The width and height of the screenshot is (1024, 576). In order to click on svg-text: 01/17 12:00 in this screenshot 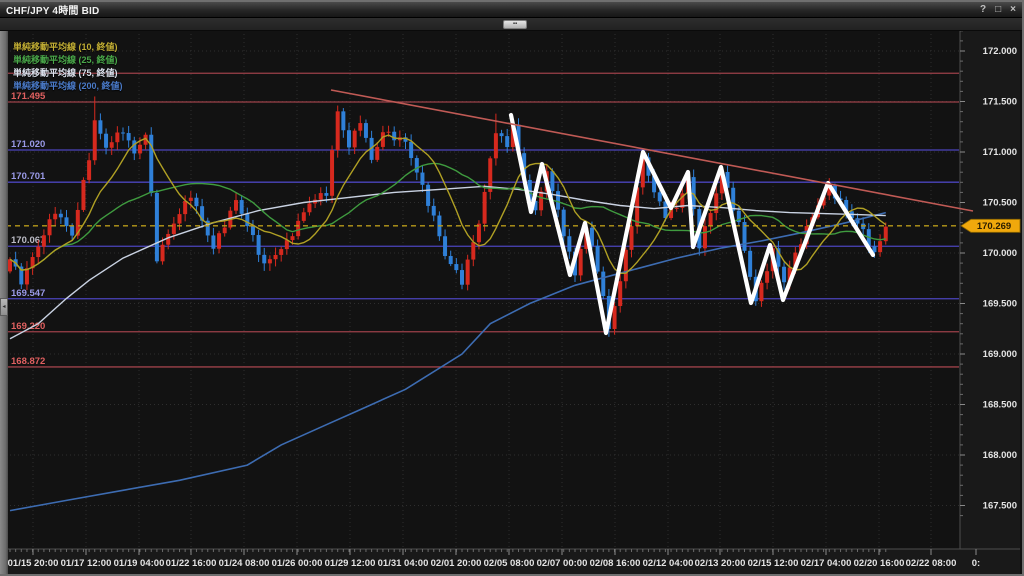, I will do `click(86, 563)`.